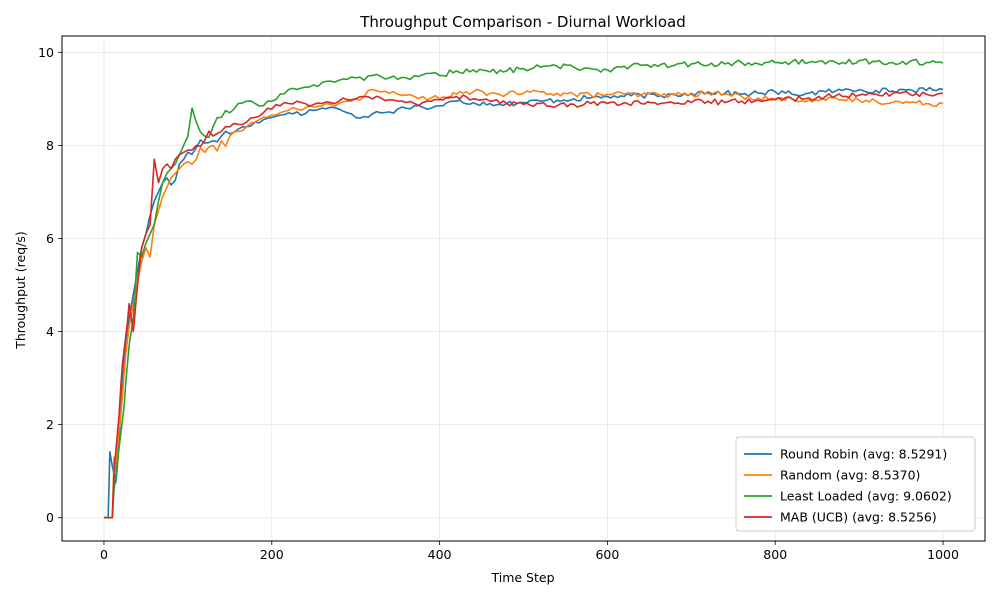 Image resolution: width=1000 pixels, height=600 pixels. I want to click on legend-label: Least Loaded (avg: 9.0602), so click(866, 496).